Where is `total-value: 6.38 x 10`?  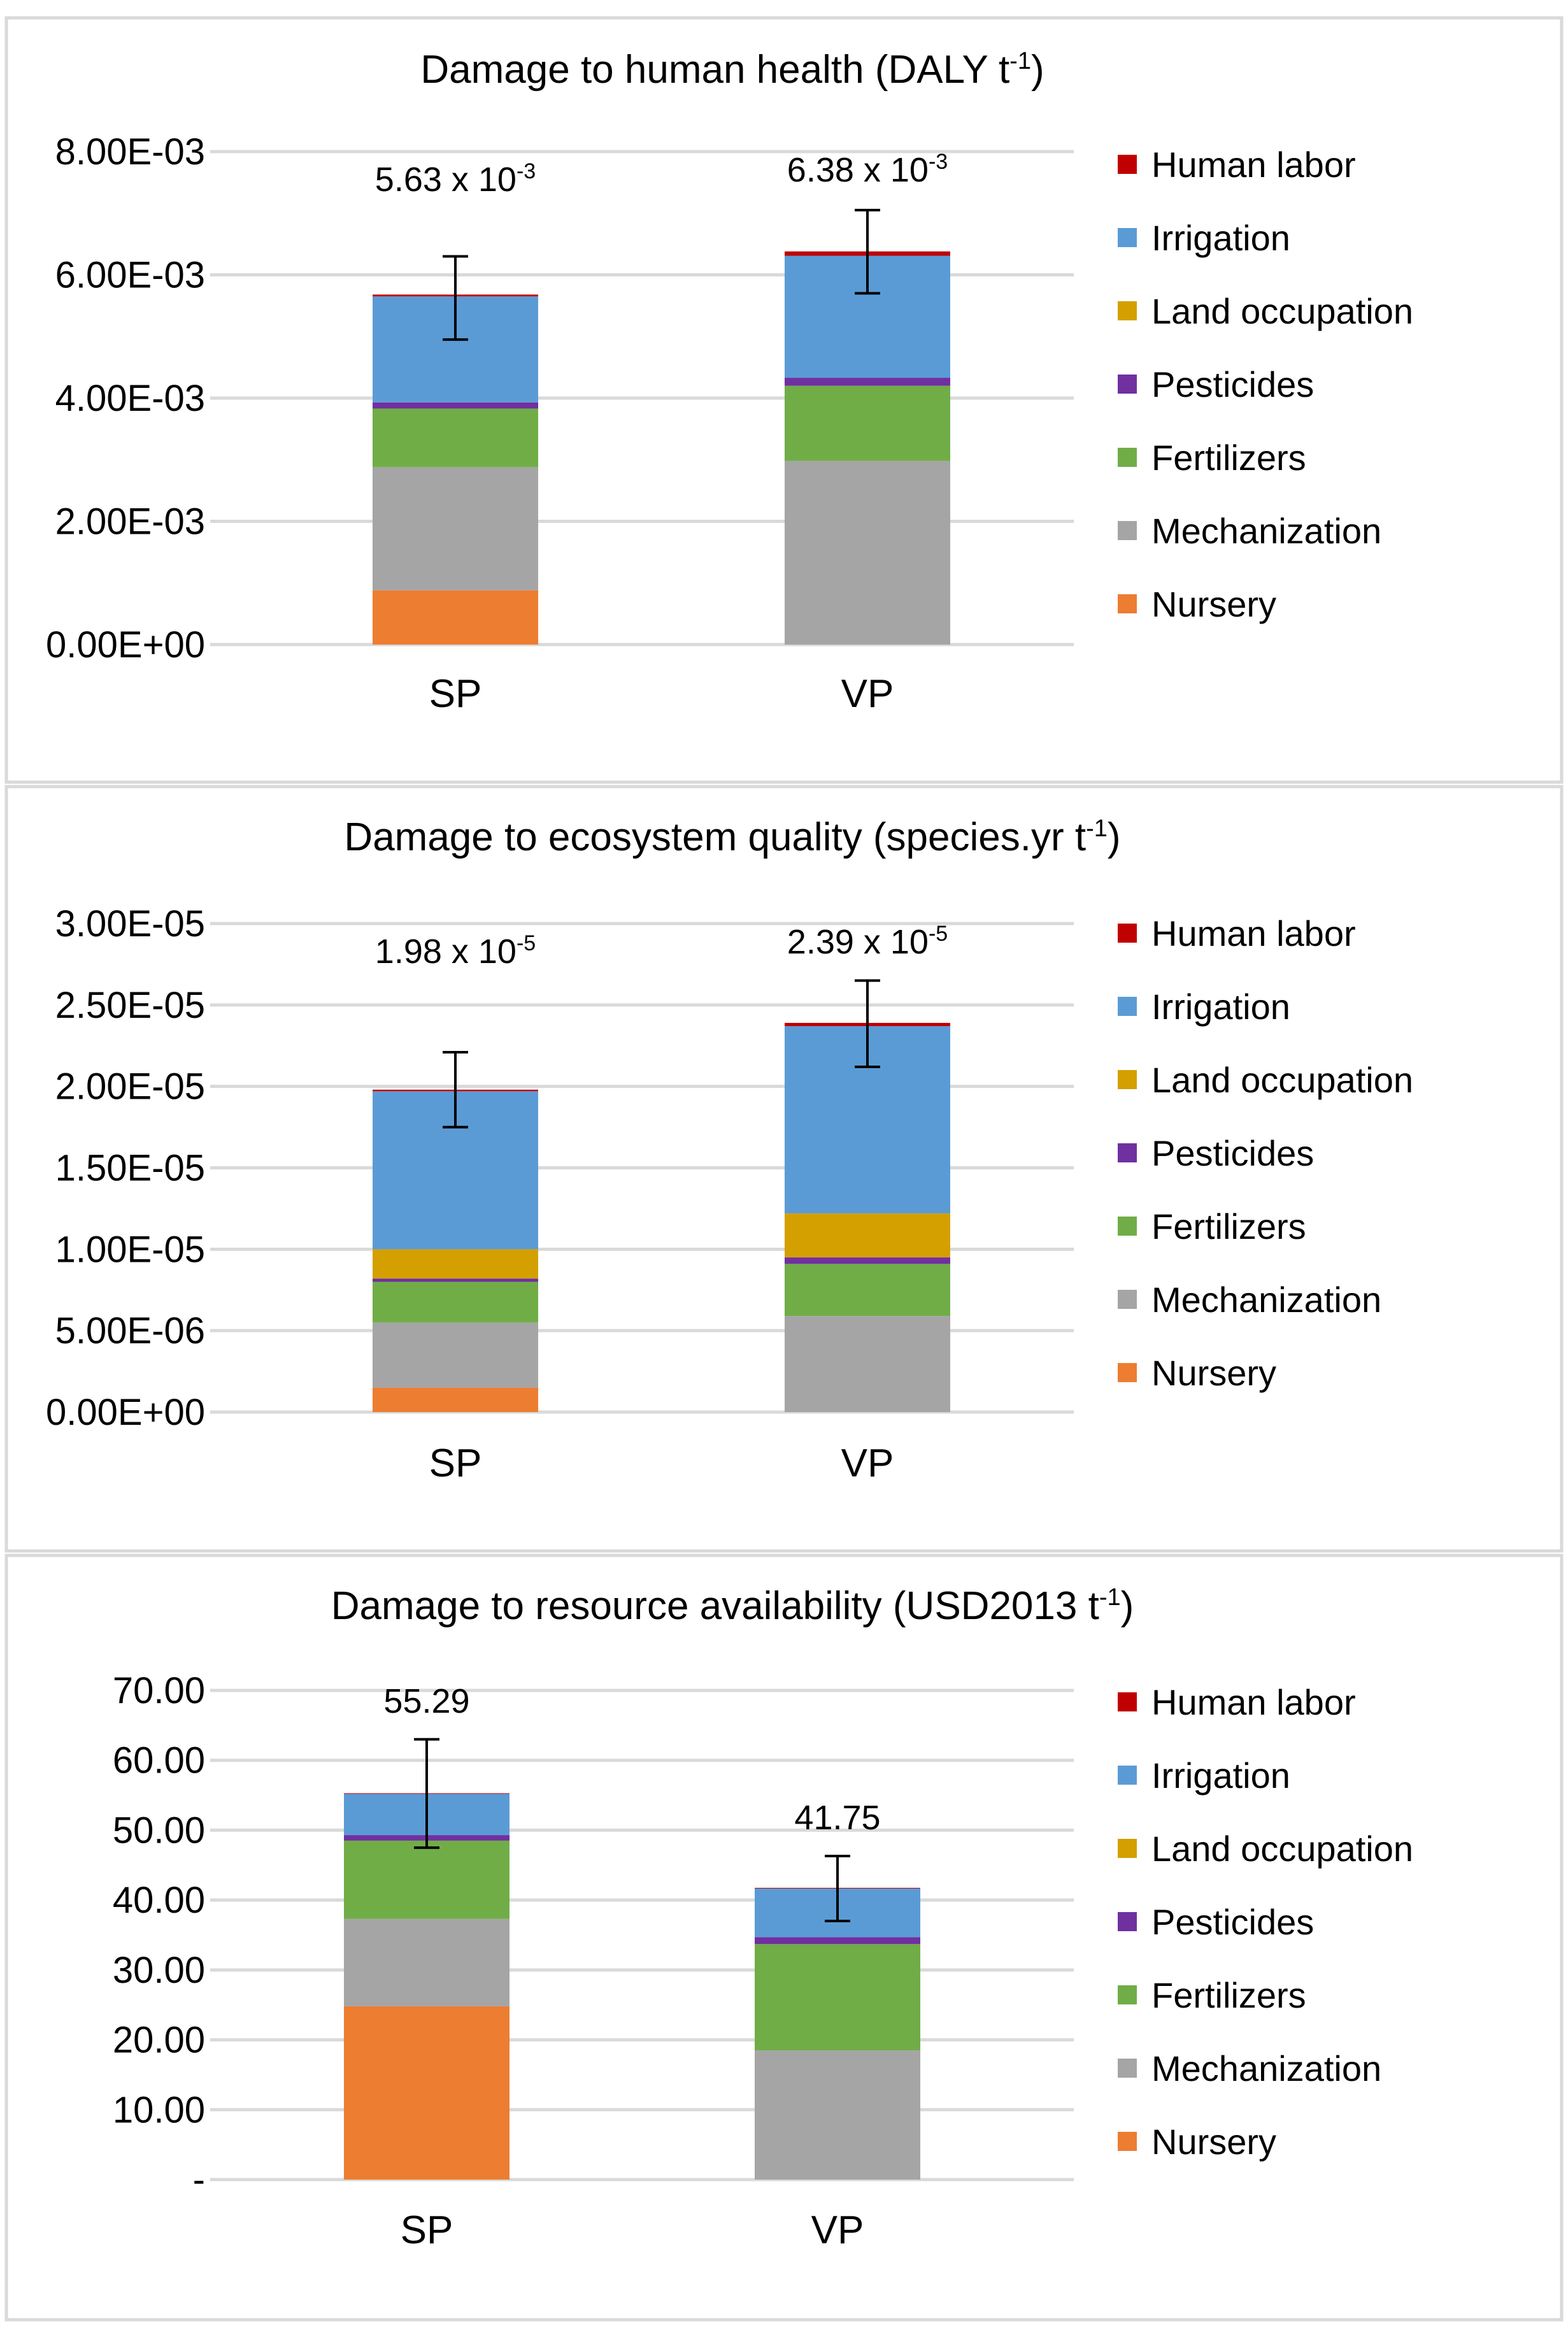
total-value: 6.38 x 10 is located at coordinates (858, 170).